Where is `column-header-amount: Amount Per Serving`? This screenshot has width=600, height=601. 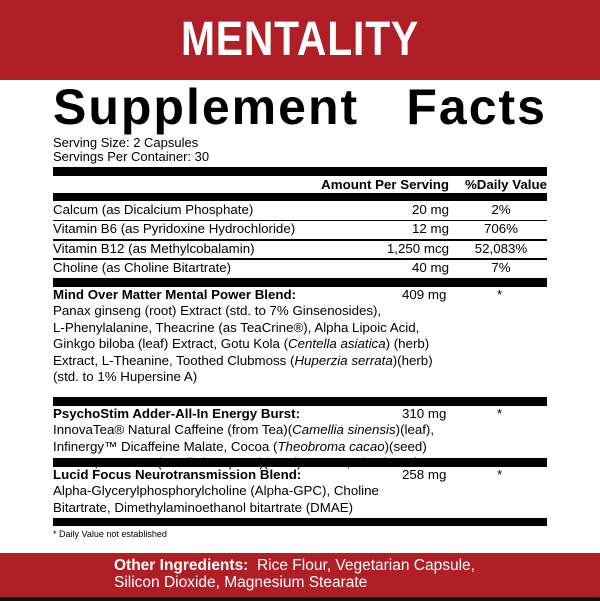
column-header-amount: Amount Per Serving is located at coordinates (385, 184).